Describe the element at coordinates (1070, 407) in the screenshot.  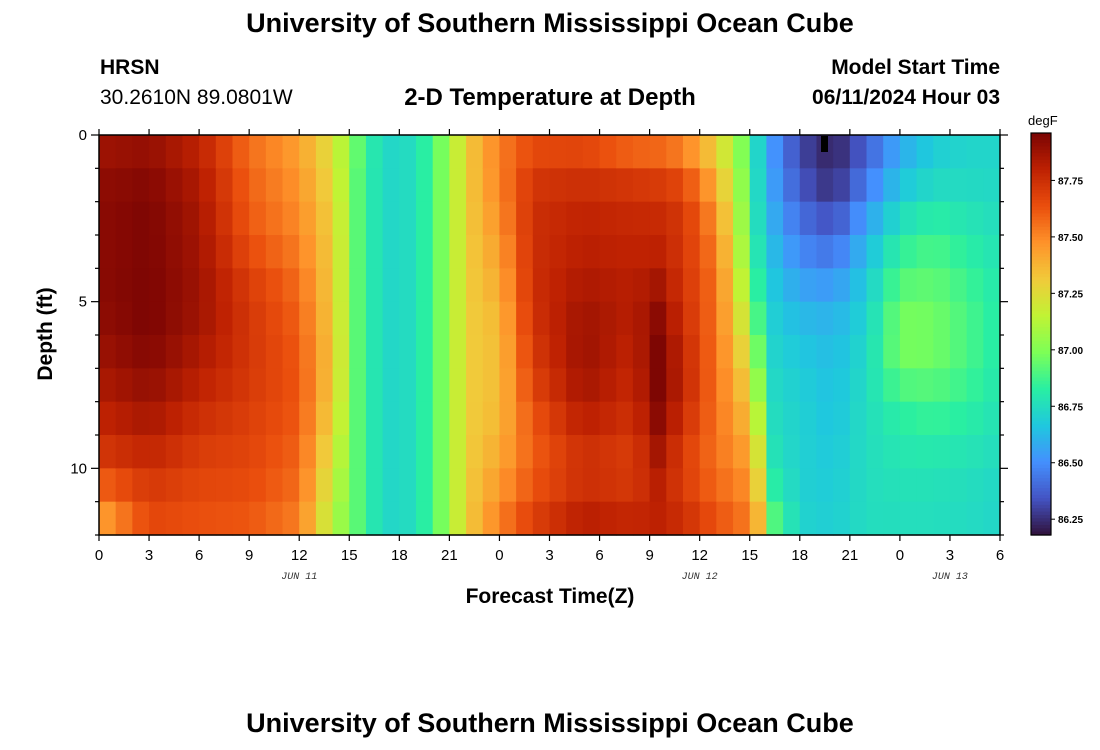
I see `colorbar-tick-label: 86.75` at that location.